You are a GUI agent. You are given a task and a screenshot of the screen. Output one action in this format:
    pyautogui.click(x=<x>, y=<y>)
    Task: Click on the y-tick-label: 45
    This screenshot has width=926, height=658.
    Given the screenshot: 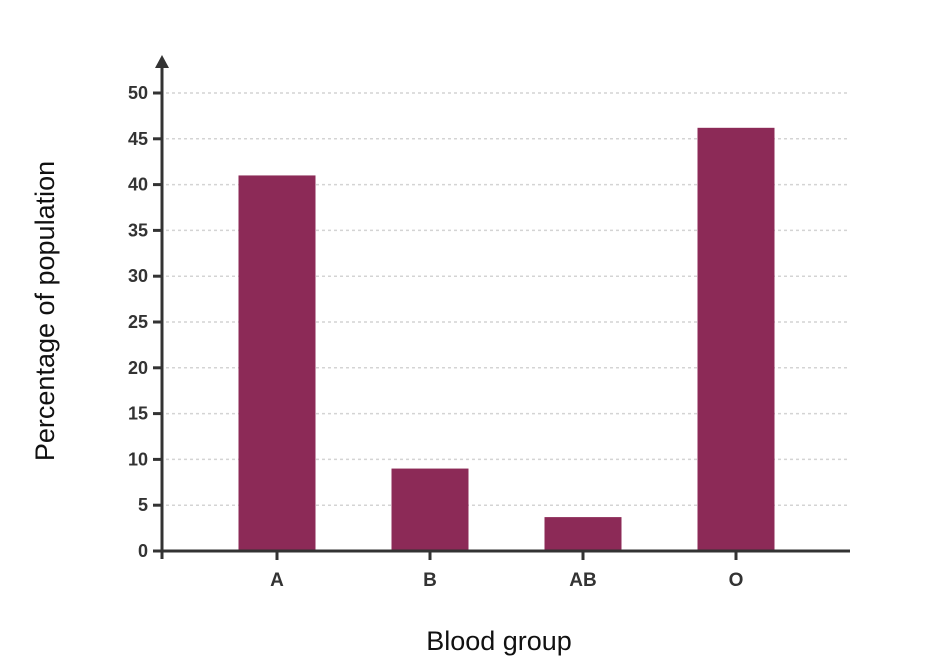 What is the action you would take?
    pyautogui.click(x=138, y=139)
    